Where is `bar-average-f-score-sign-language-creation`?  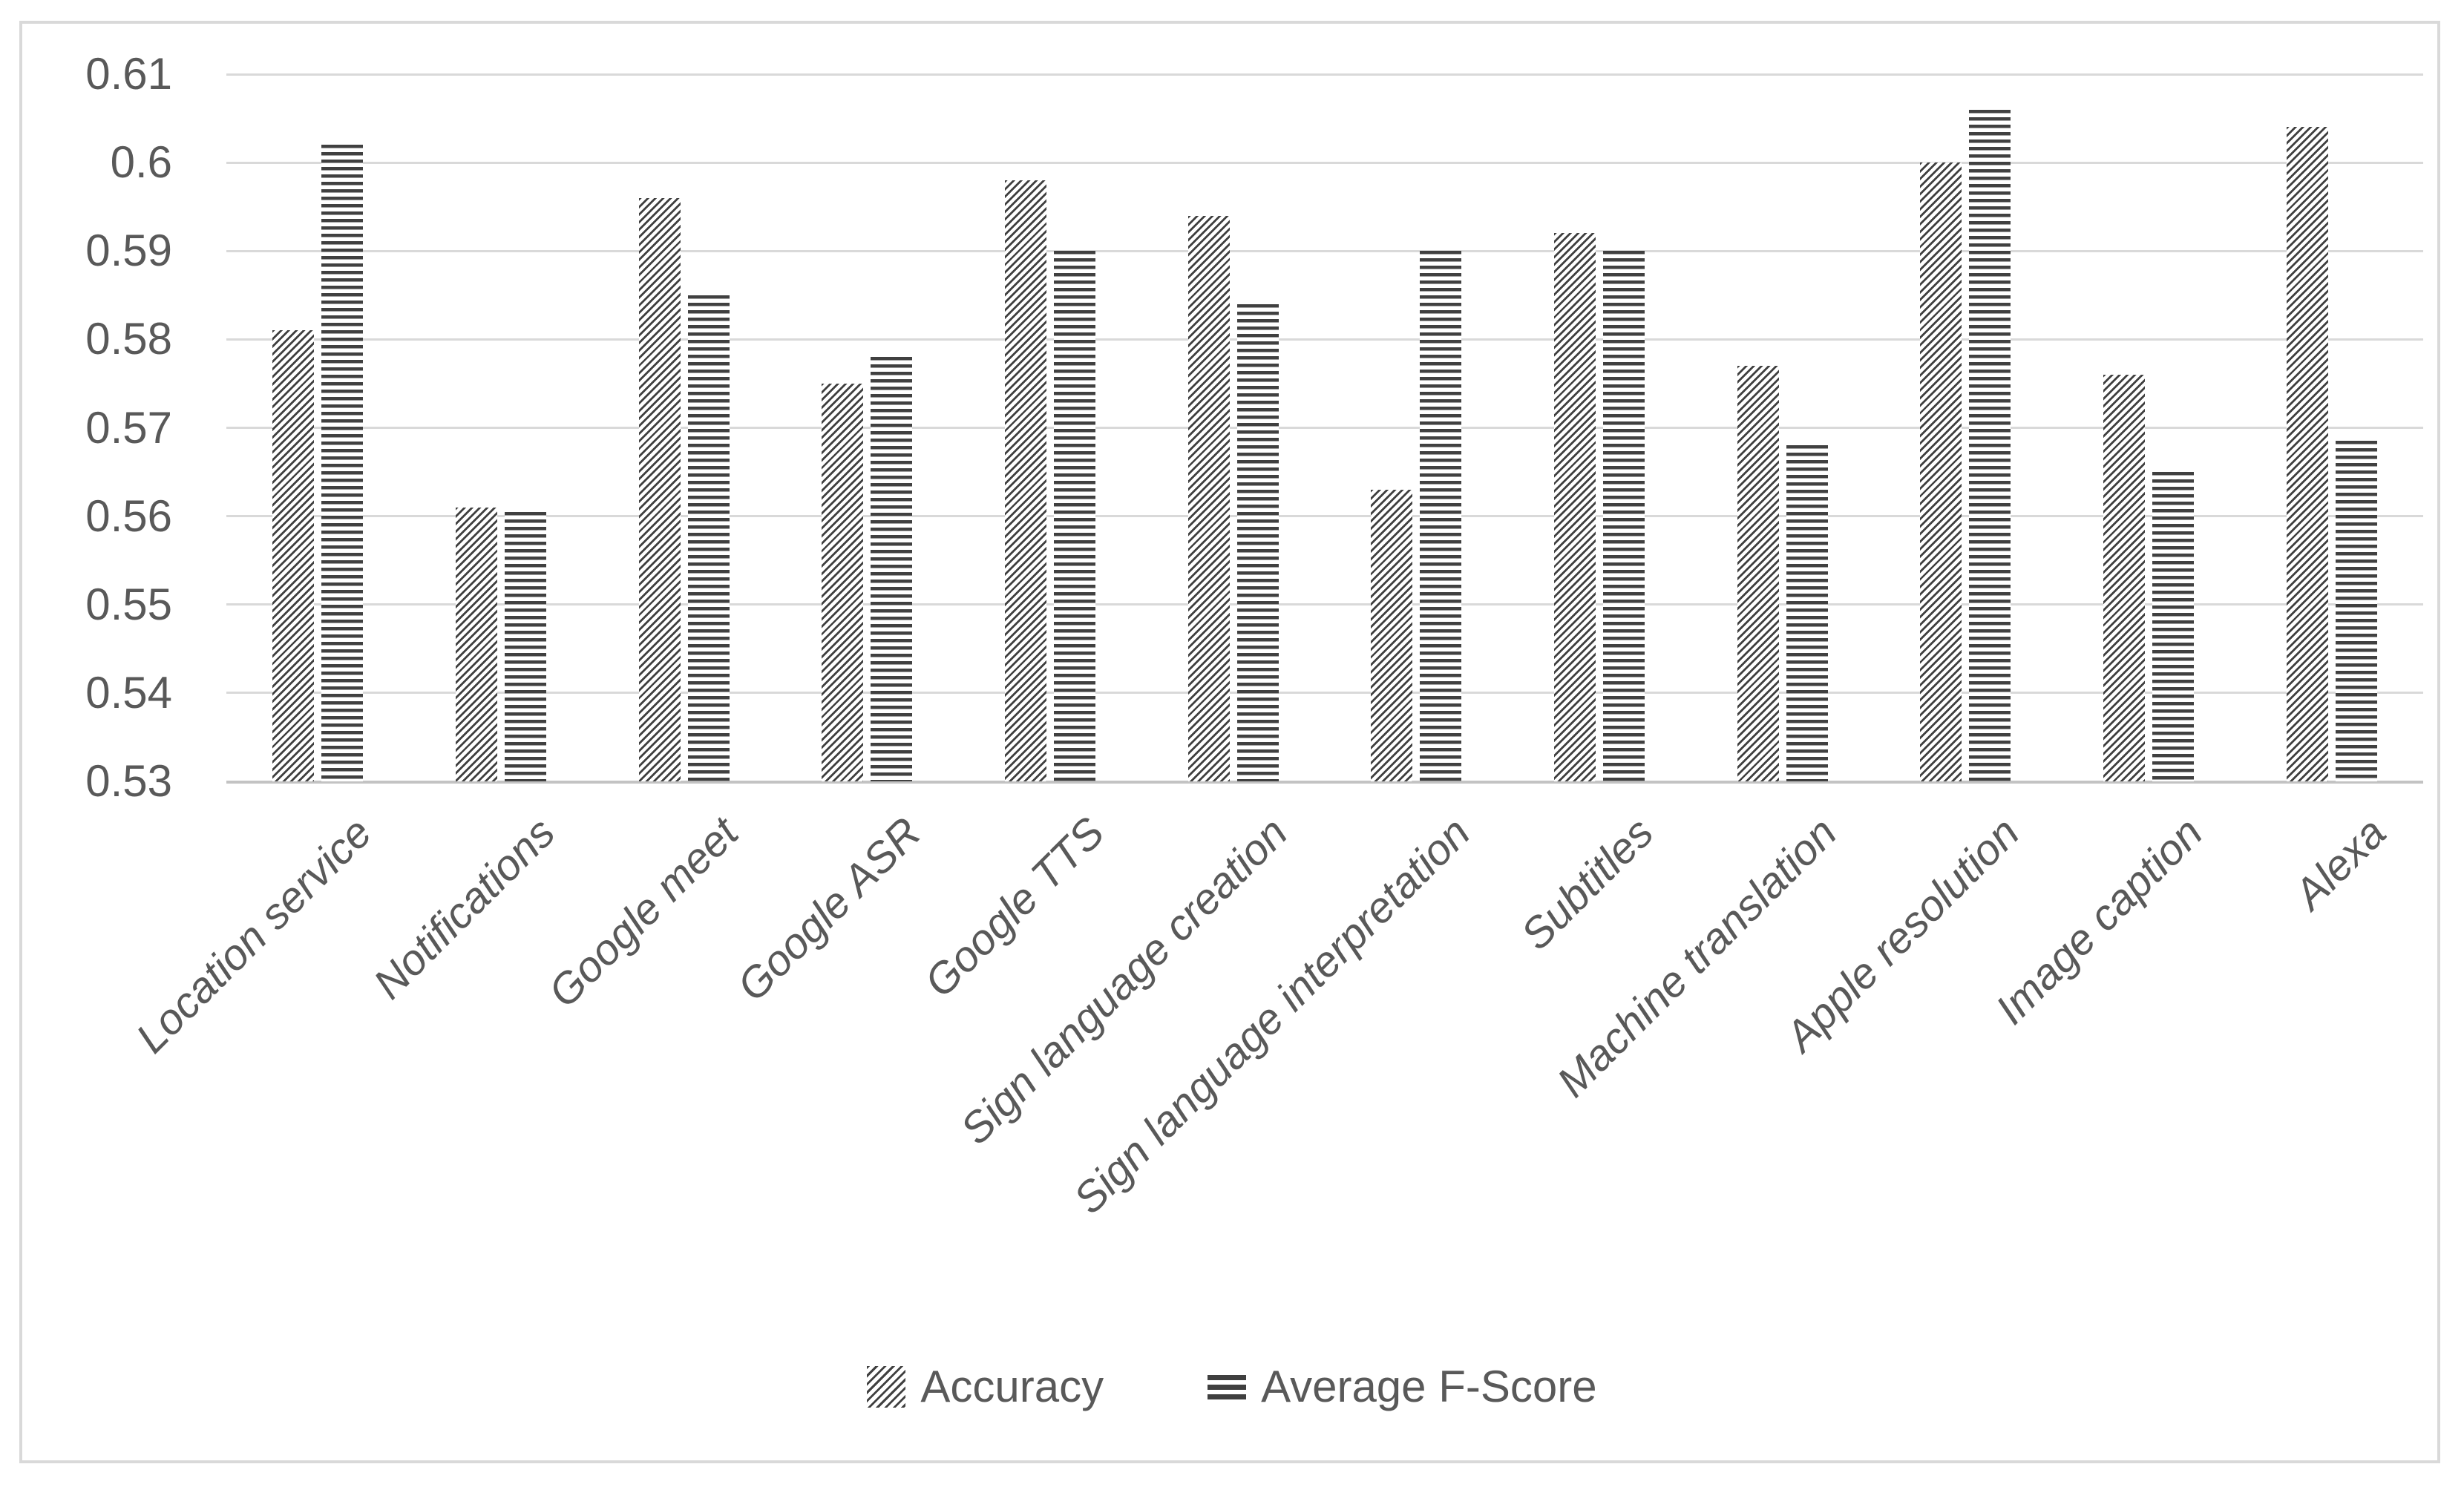 bar-average-f-score-sign-language-creation is located at coordinates (1257, 542).